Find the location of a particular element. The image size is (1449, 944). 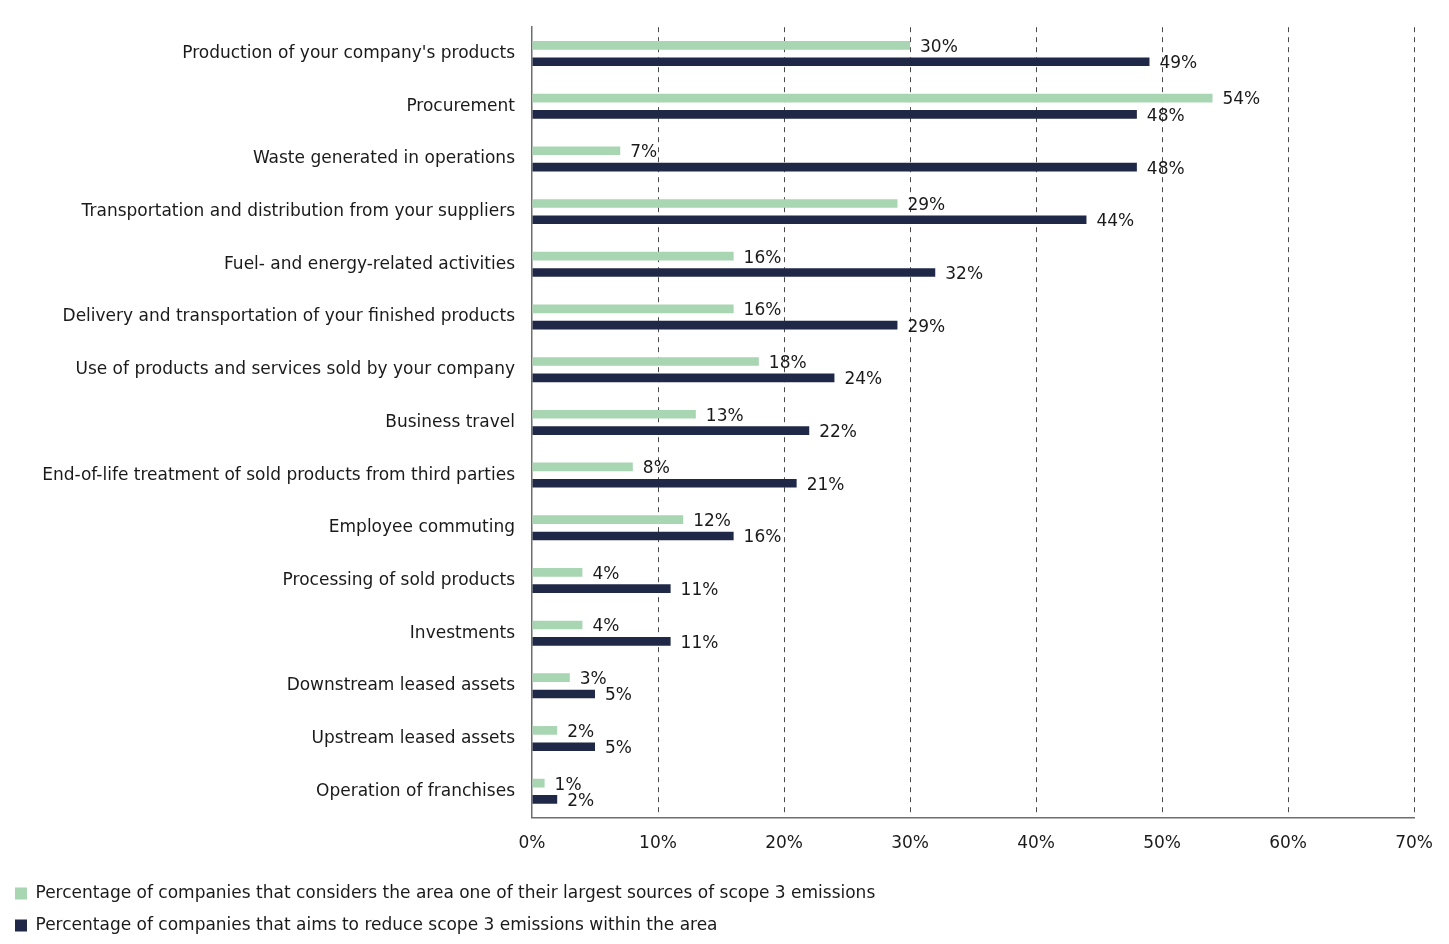

data-label: 8% is located at coordinates (656, 467).